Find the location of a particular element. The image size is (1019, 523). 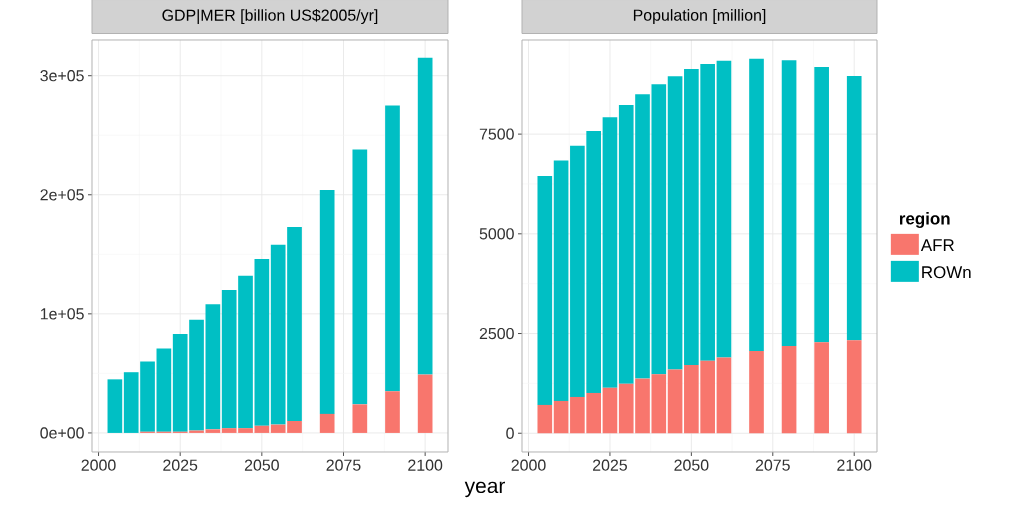

y-tick-label: 3e+05 is located at coordinates (62, 76).